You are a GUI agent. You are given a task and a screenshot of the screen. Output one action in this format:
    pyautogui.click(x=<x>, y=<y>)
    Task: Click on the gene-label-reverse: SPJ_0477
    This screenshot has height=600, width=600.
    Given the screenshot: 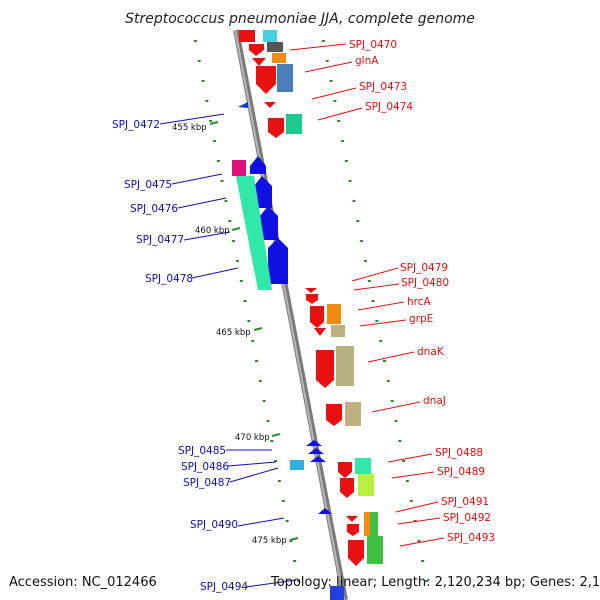 What is the action you would take?
    pyautogui.click(x=160, y=240)
    